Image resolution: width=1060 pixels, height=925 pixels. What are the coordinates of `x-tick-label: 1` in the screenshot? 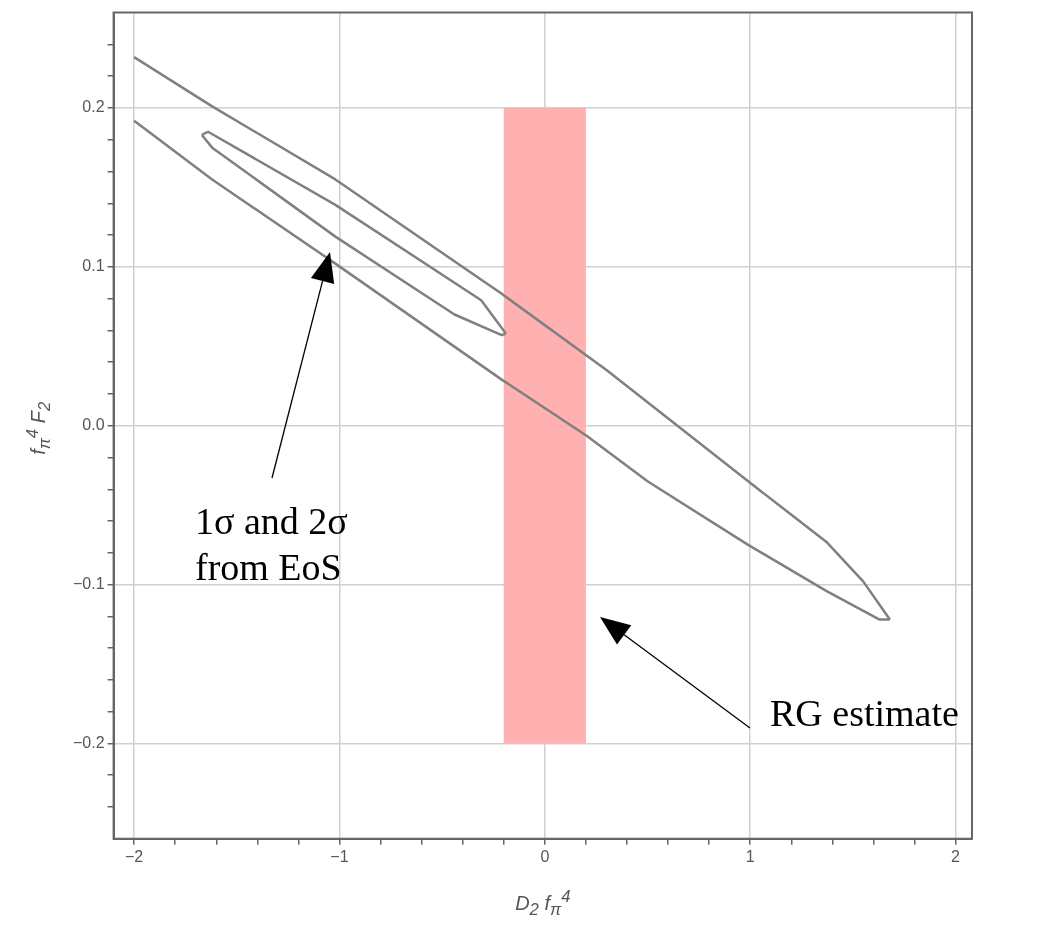 It's located at (750, 856).